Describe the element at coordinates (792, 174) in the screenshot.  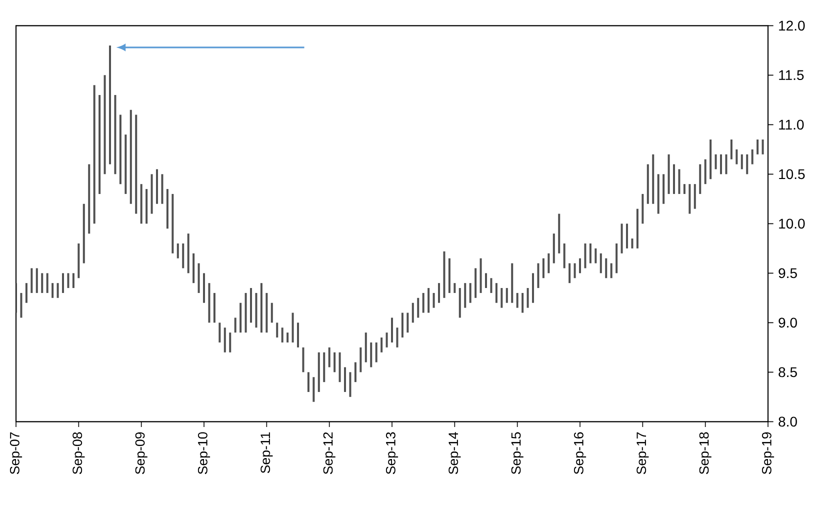
I see `y-tick-label: 10.5` at that location.